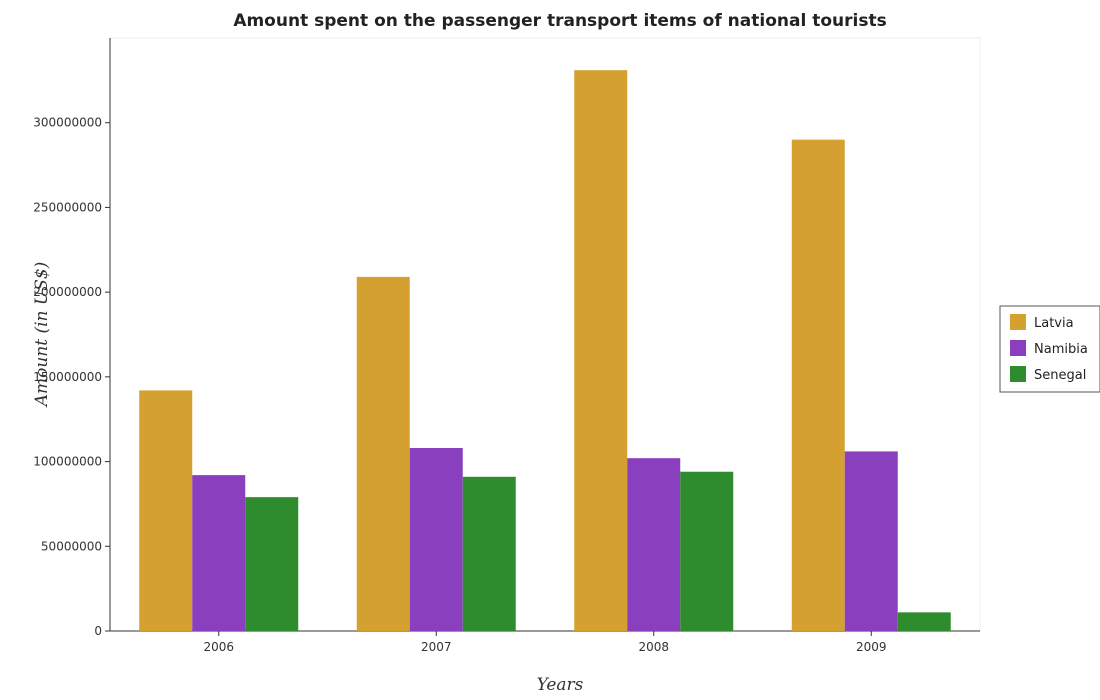 The height and width of the screenshot is (700, 1100). What do you see at coordinates (871, 541) in the screenshot?
I see `bar-namibia-2009` at bounding box center [871, 541].